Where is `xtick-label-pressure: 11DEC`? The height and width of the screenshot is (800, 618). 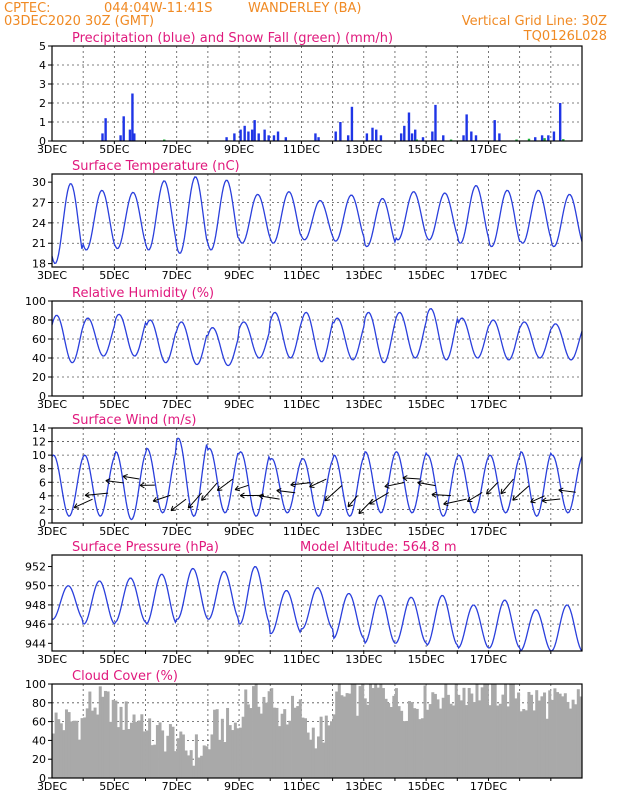 xtick-label-pressure: 11DEC is located at coordinates (301, 659).